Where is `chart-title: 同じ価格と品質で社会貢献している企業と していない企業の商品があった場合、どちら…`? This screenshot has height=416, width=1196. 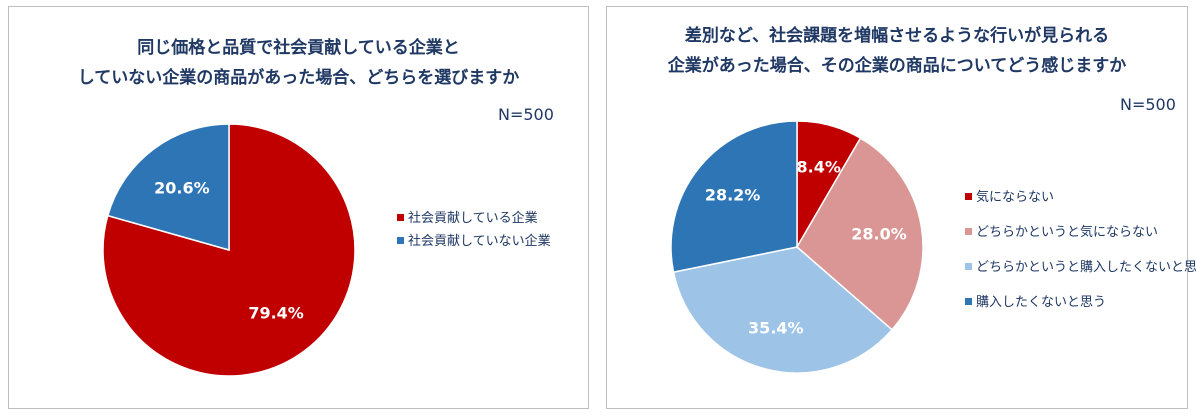
chart-title: 同じ価格と品質で社会貢献している企業と していない企業の商品があった場合、どちら… is located at coordinates (298, 63).